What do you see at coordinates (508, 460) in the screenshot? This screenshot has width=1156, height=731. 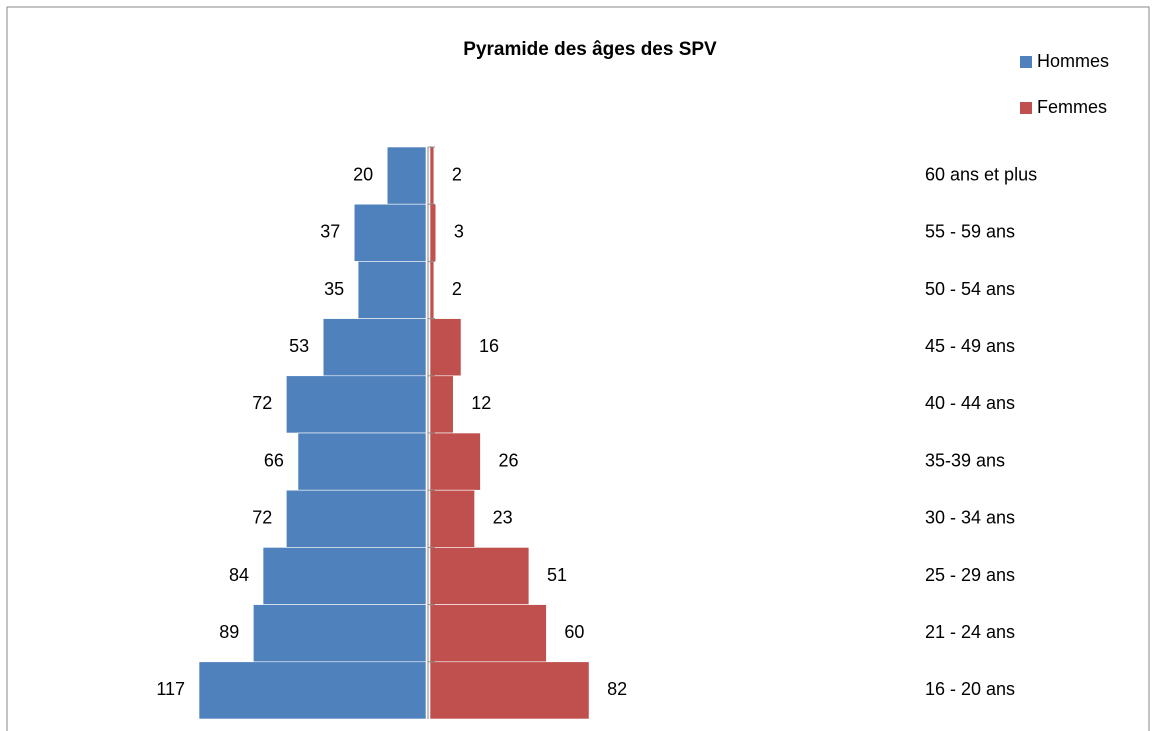 I see `data-label: 26` at bounding box center [508, 460].